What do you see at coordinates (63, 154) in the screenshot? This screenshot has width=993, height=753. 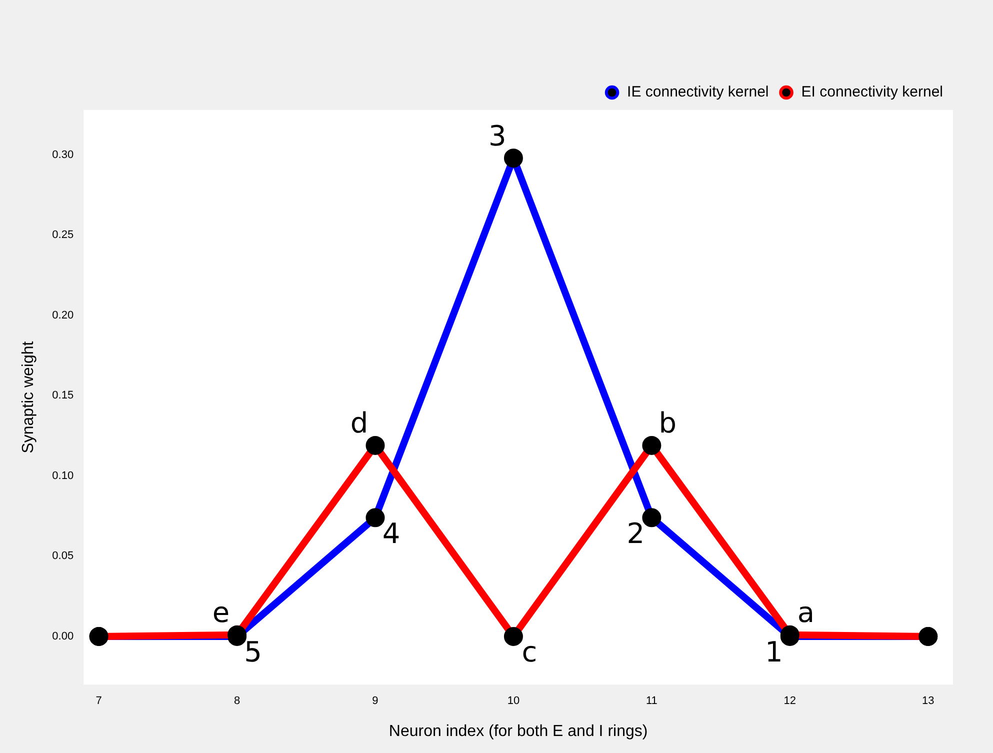 I see `y-tick-label: 0.30` at bounding box center [63, 154].